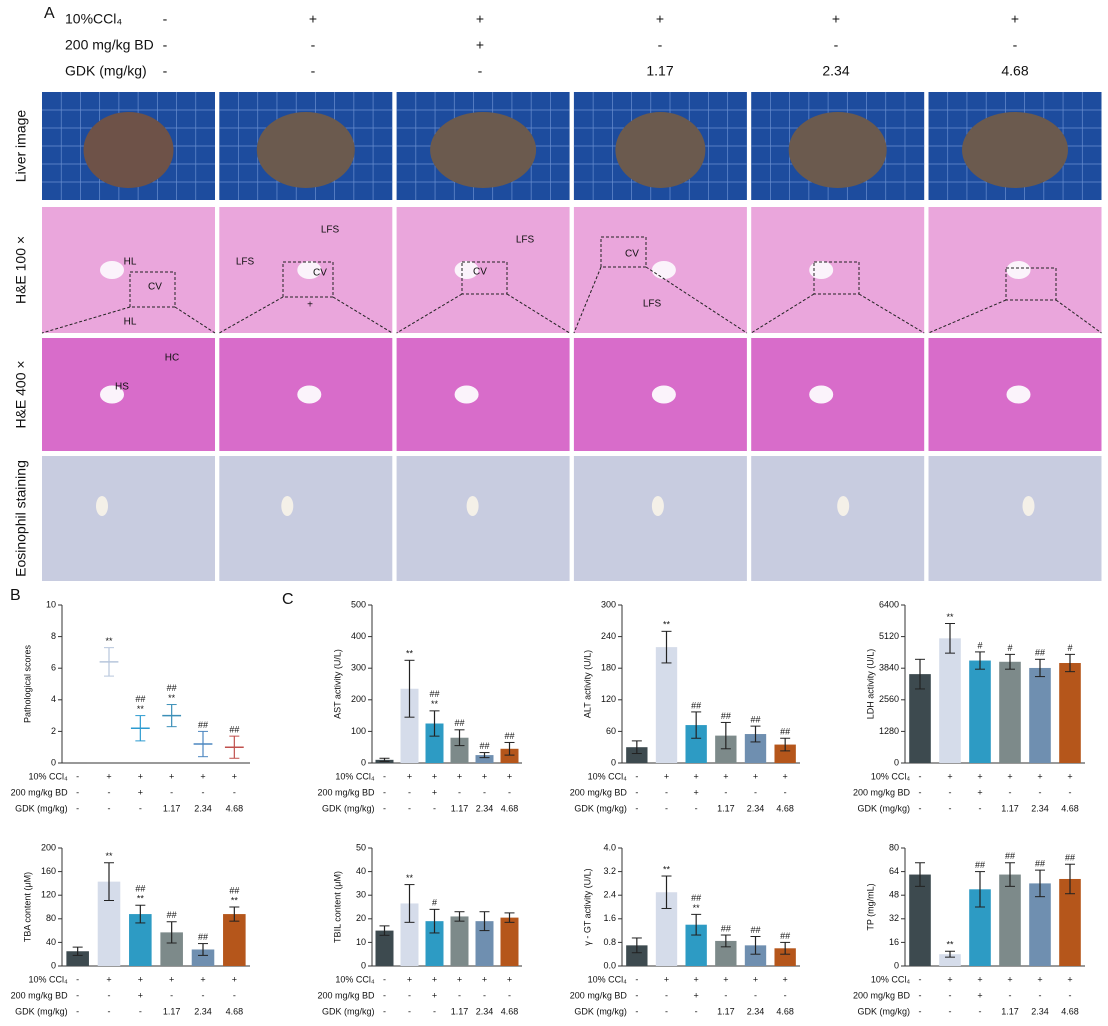  What do you see at coordinates (122, 387) in the screenshot?
I see `image-annotation: HS` at bounding box center [122, 387].